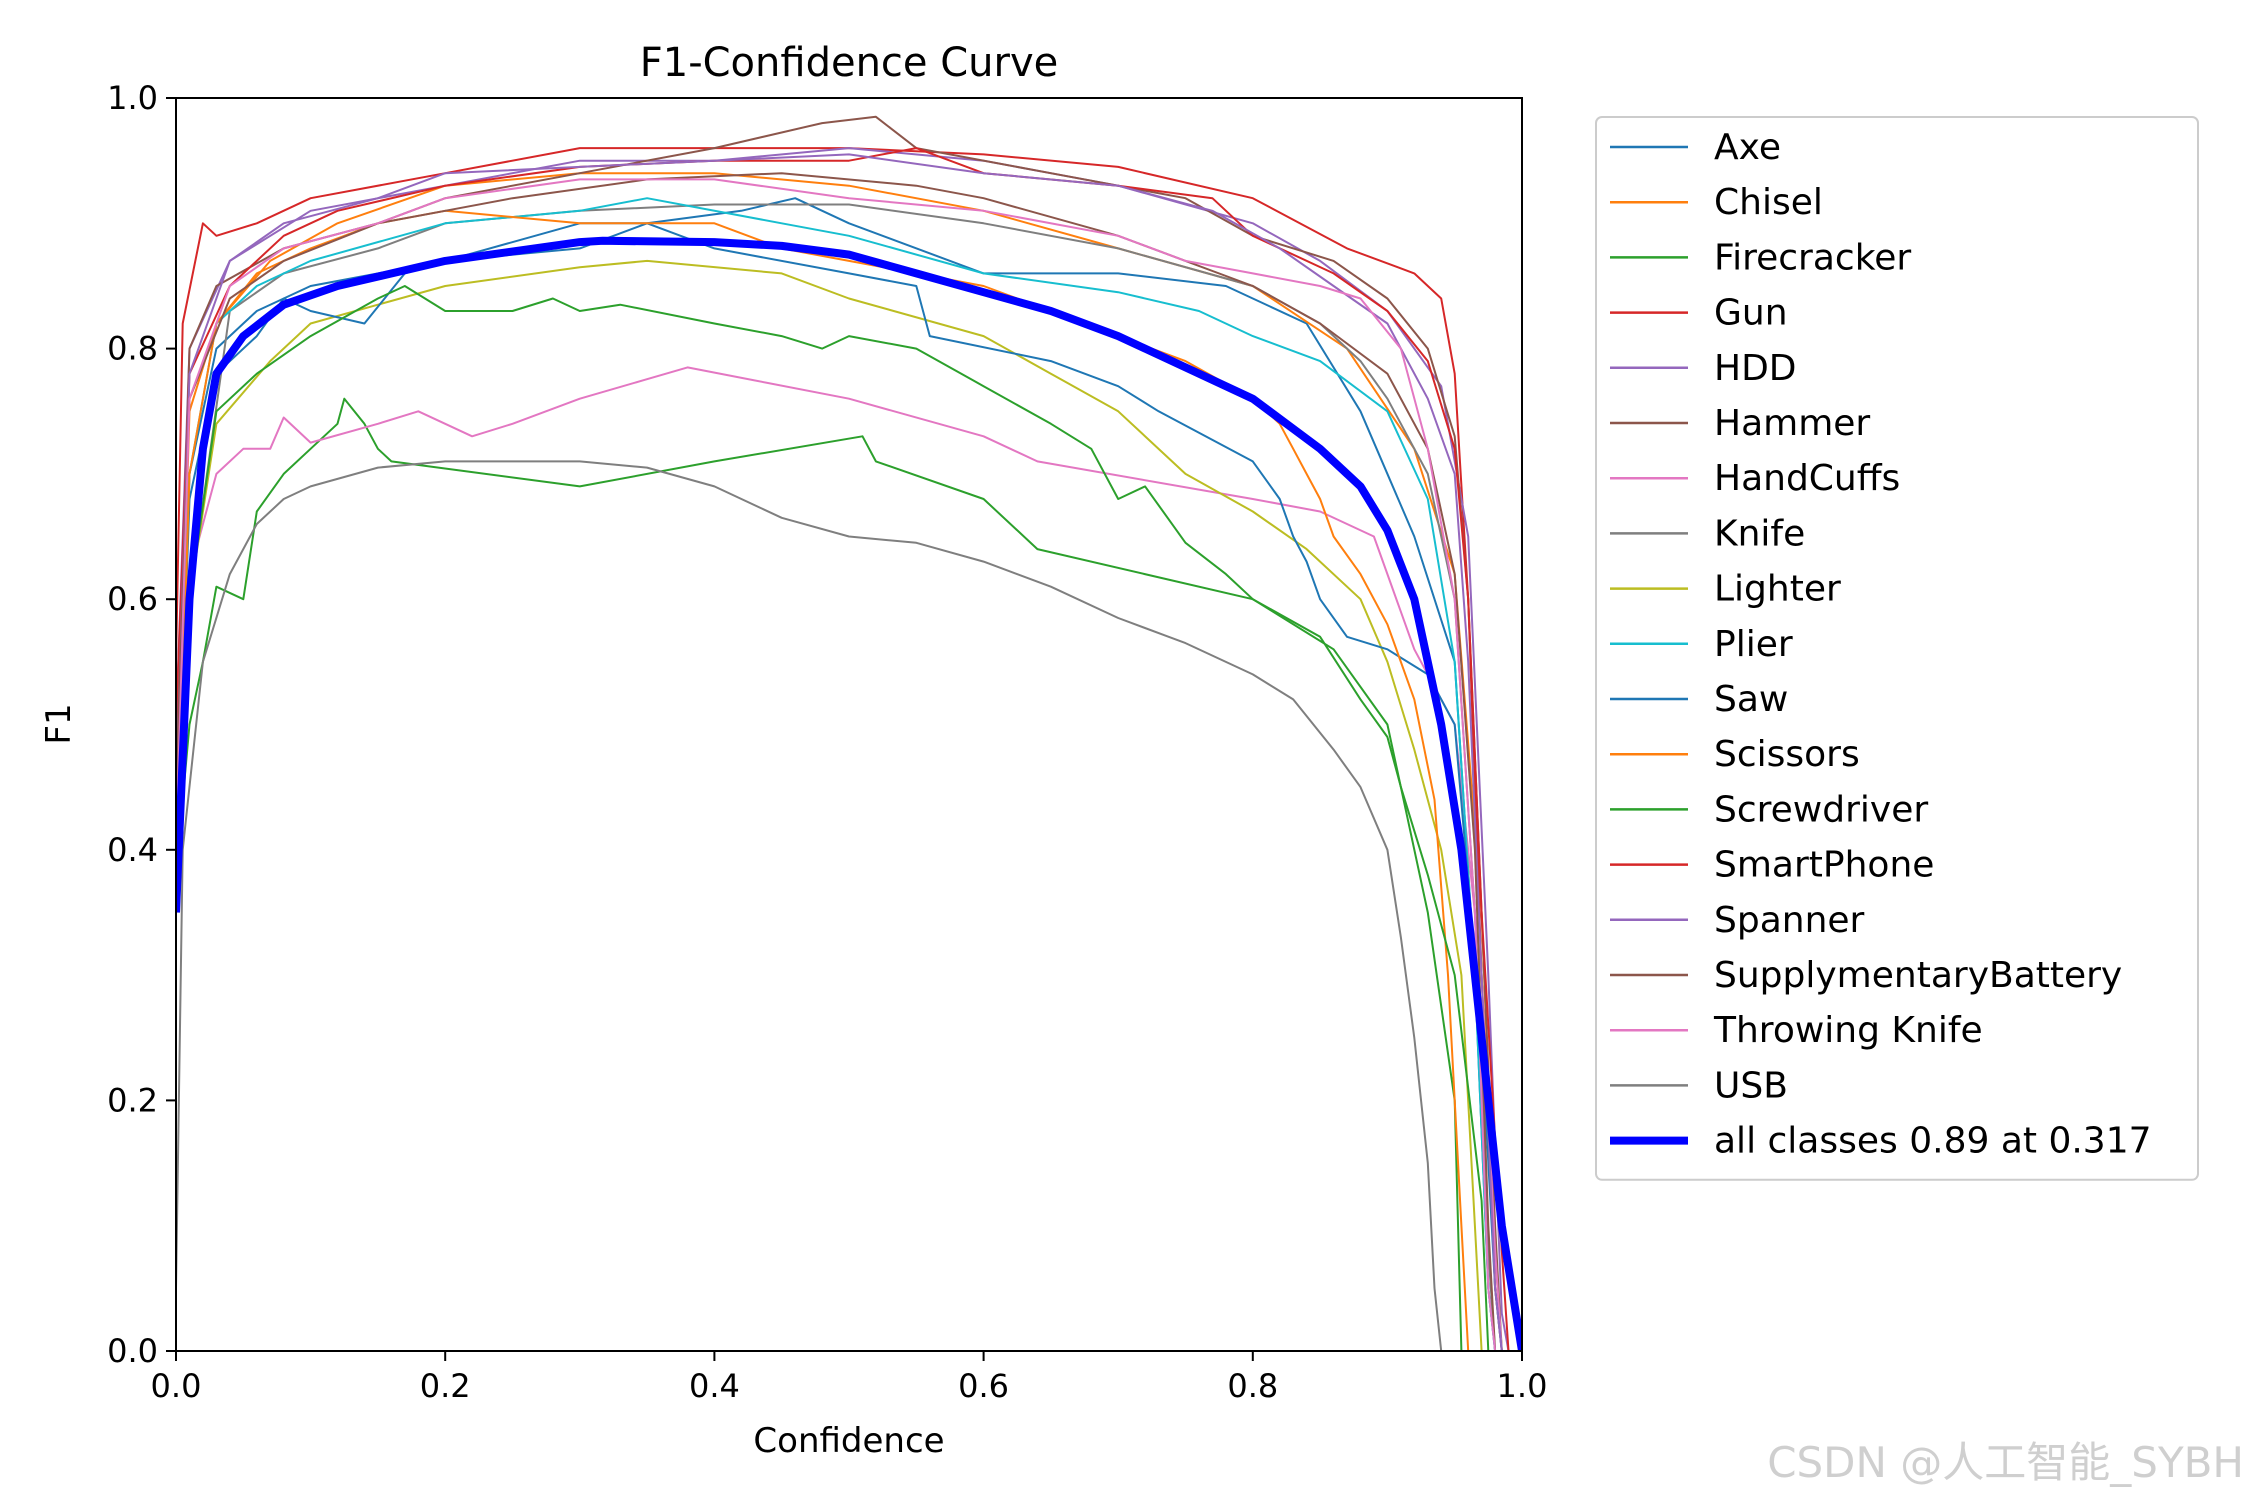 Image resolution: width=2250 pixels, height=1500 pixels. What do you see at coordinates (848, 1441) in the screenshot?
I see `x-axis-label: Confidence` at bounding box center [848, 1441].